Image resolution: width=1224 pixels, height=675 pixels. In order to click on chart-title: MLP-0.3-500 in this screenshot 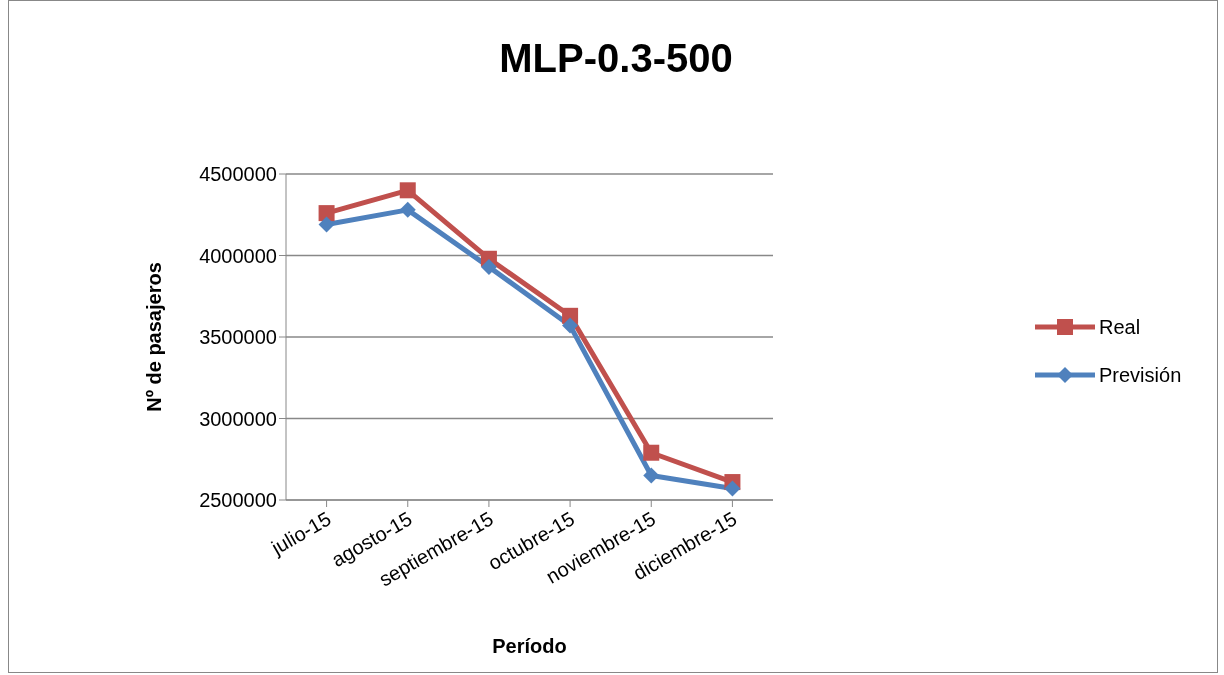, I will do `click(616, 58)`.